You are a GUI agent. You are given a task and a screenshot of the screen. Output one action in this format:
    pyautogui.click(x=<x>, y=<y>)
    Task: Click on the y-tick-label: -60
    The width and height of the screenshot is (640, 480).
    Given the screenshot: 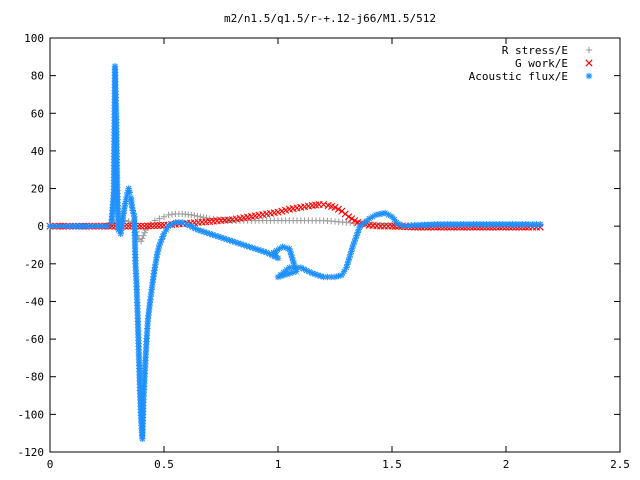 What is the action you would take?
    pyautogui.click(x=34, y=339)
    